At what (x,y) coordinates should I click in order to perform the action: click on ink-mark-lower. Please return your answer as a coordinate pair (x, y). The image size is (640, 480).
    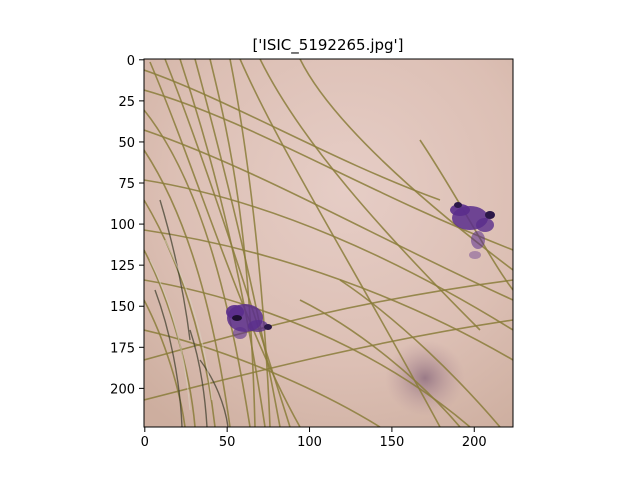
    Looking at the image, I should click on (249, 321).